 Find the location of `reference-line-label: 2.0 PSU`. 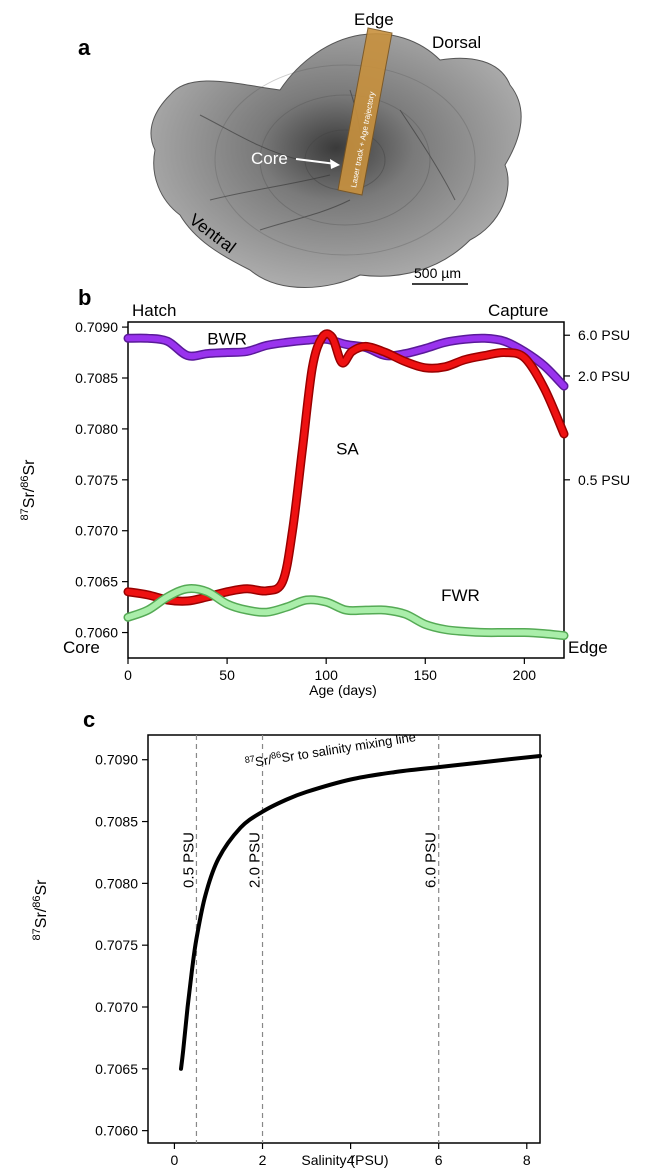

reference-line-label: 2.0 PSU is located at coordinates (255, 860).